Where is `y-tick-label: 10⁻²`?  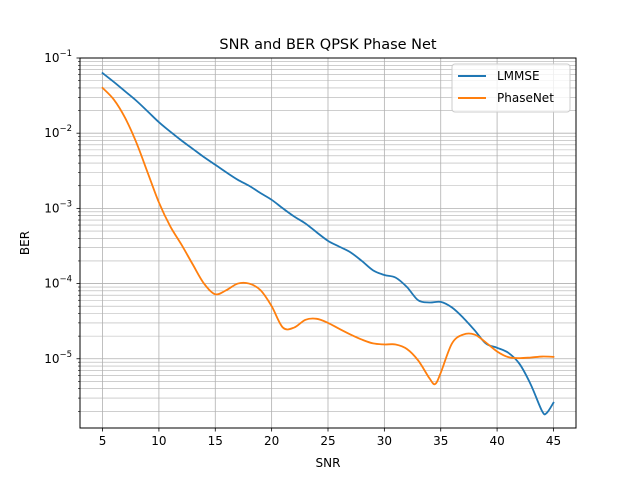 y-tick-label: 10⁻² is located at coordinates (58, 132).